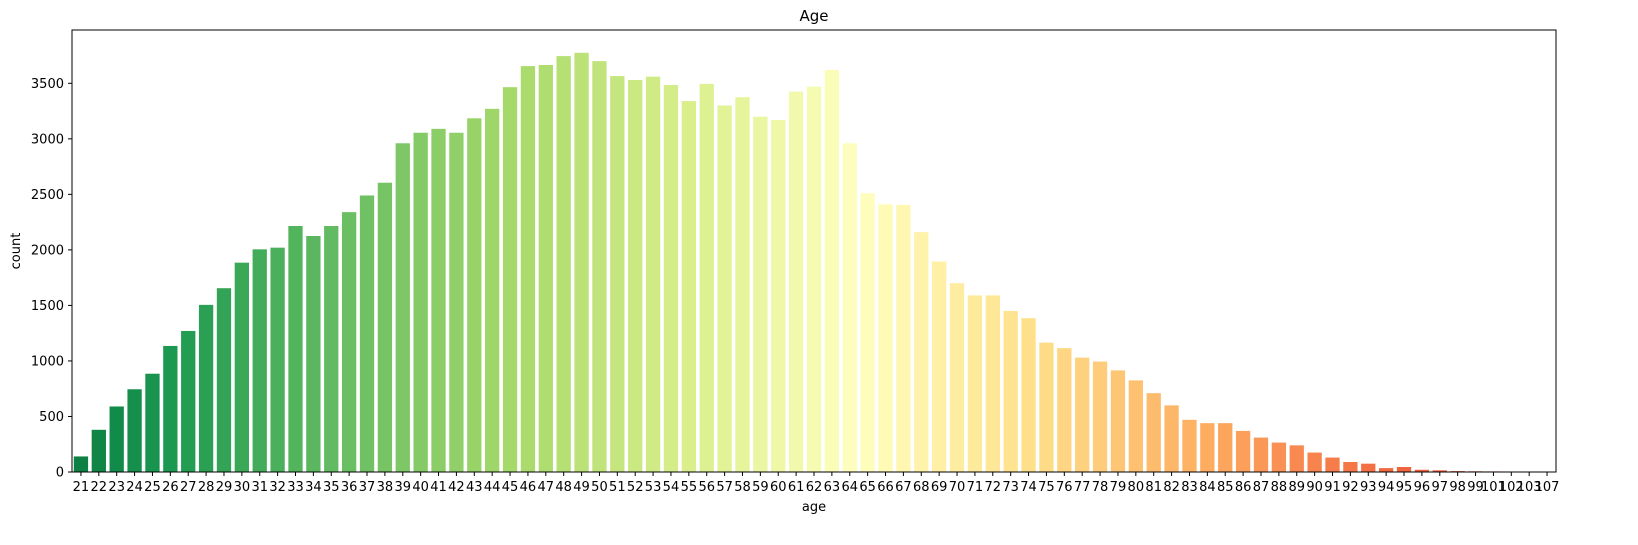 Image resolution: width=1638 pixels, height=545 pixels. Describe the element at coordinates (152, 487) in the screenshot. I see `x-tick-label: 25` at that location.